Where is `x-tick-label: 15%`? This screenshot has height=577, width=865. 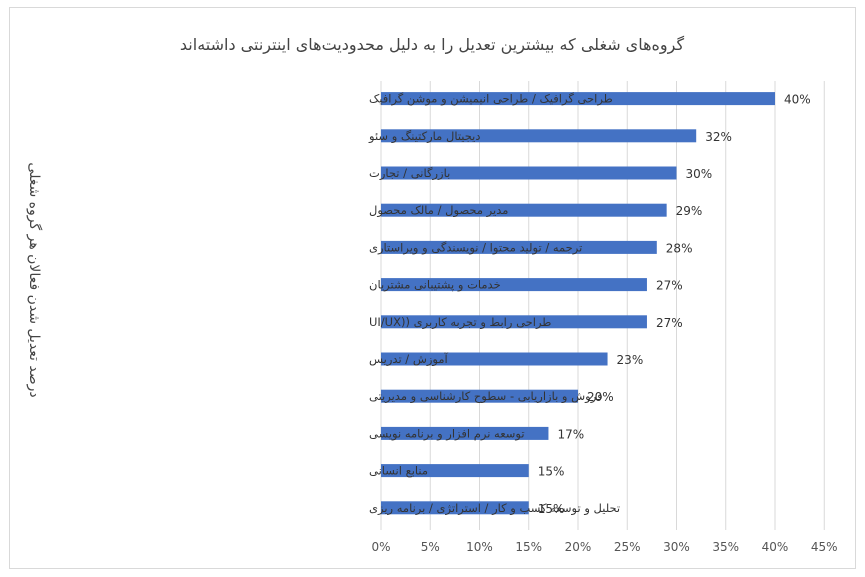
x-tick-label: 15% is located at coordinates (528, 547).